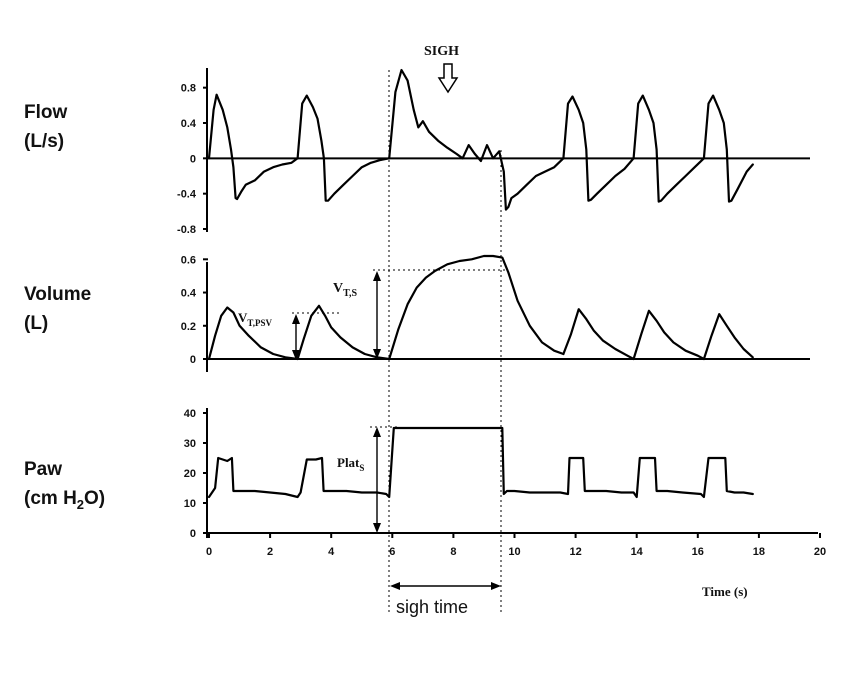  I want to click on paw-y-tick-label: 10, so click(190, 504).